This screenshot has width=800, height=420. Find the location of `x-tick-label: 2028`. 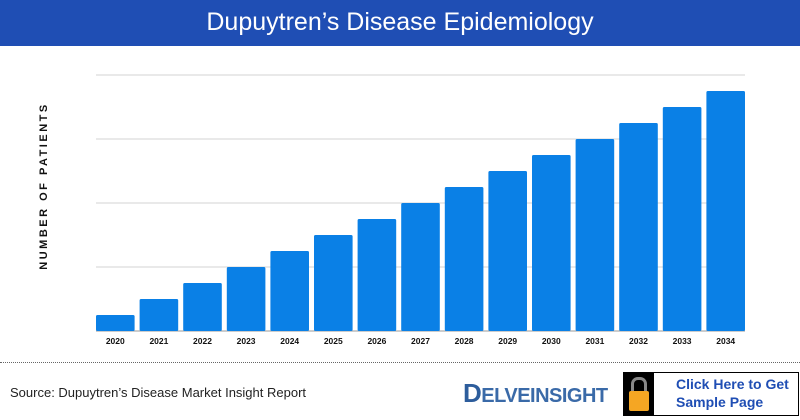

x-tick-label: 2028 is located at coordinates (464, 341).